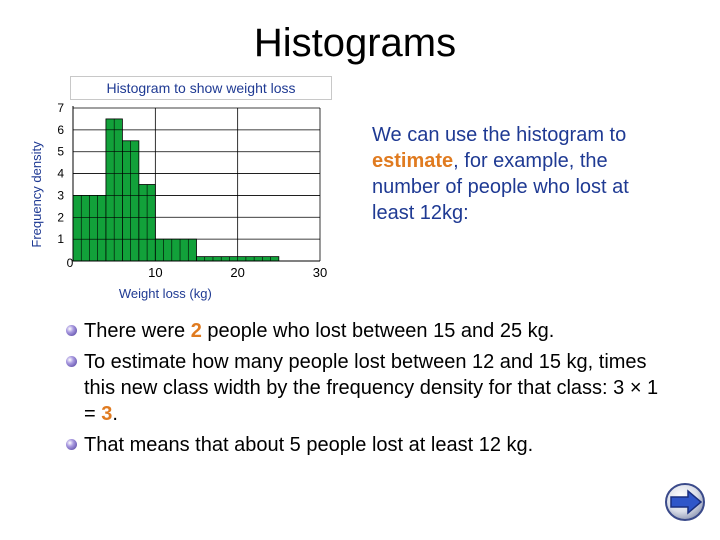 The width and height of the screenshot is (720, 540). Describe the element at coordinates (320, 272) in the screenshot. I see `x-tick-label: 30` at that location.